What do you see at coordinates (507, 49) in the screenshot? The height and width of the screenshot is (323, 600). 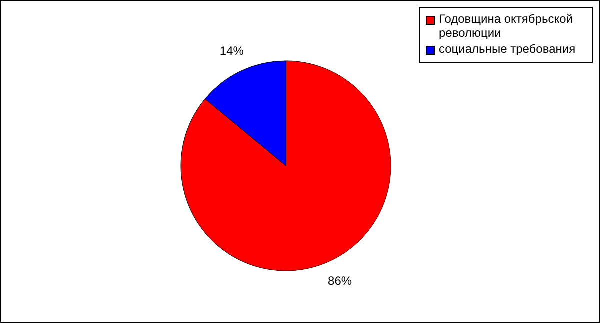 I see `legend-label: социальные требования` at bounding box center [507, 49].